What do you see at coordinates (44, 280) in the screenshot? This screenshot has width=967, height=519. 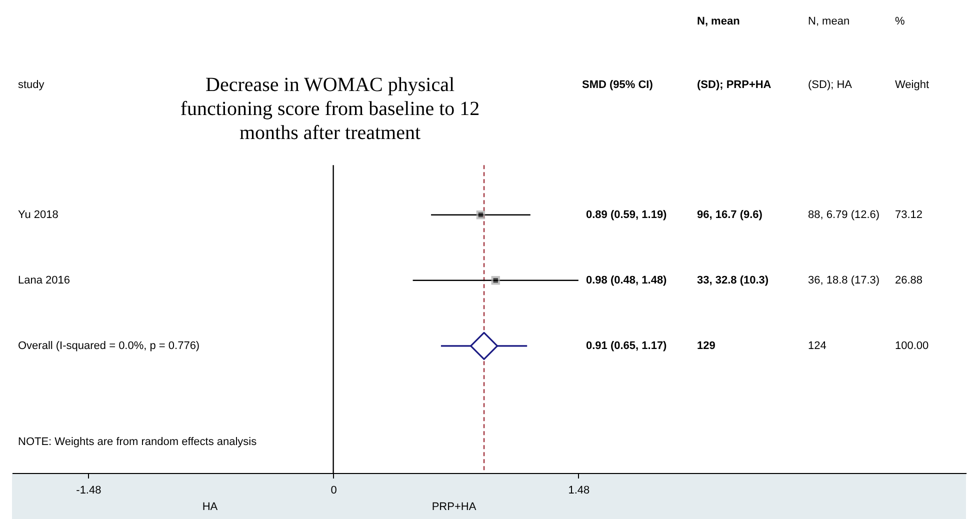 I see `y-tick-label: Lana 2016` at bounding box center [44, 280].